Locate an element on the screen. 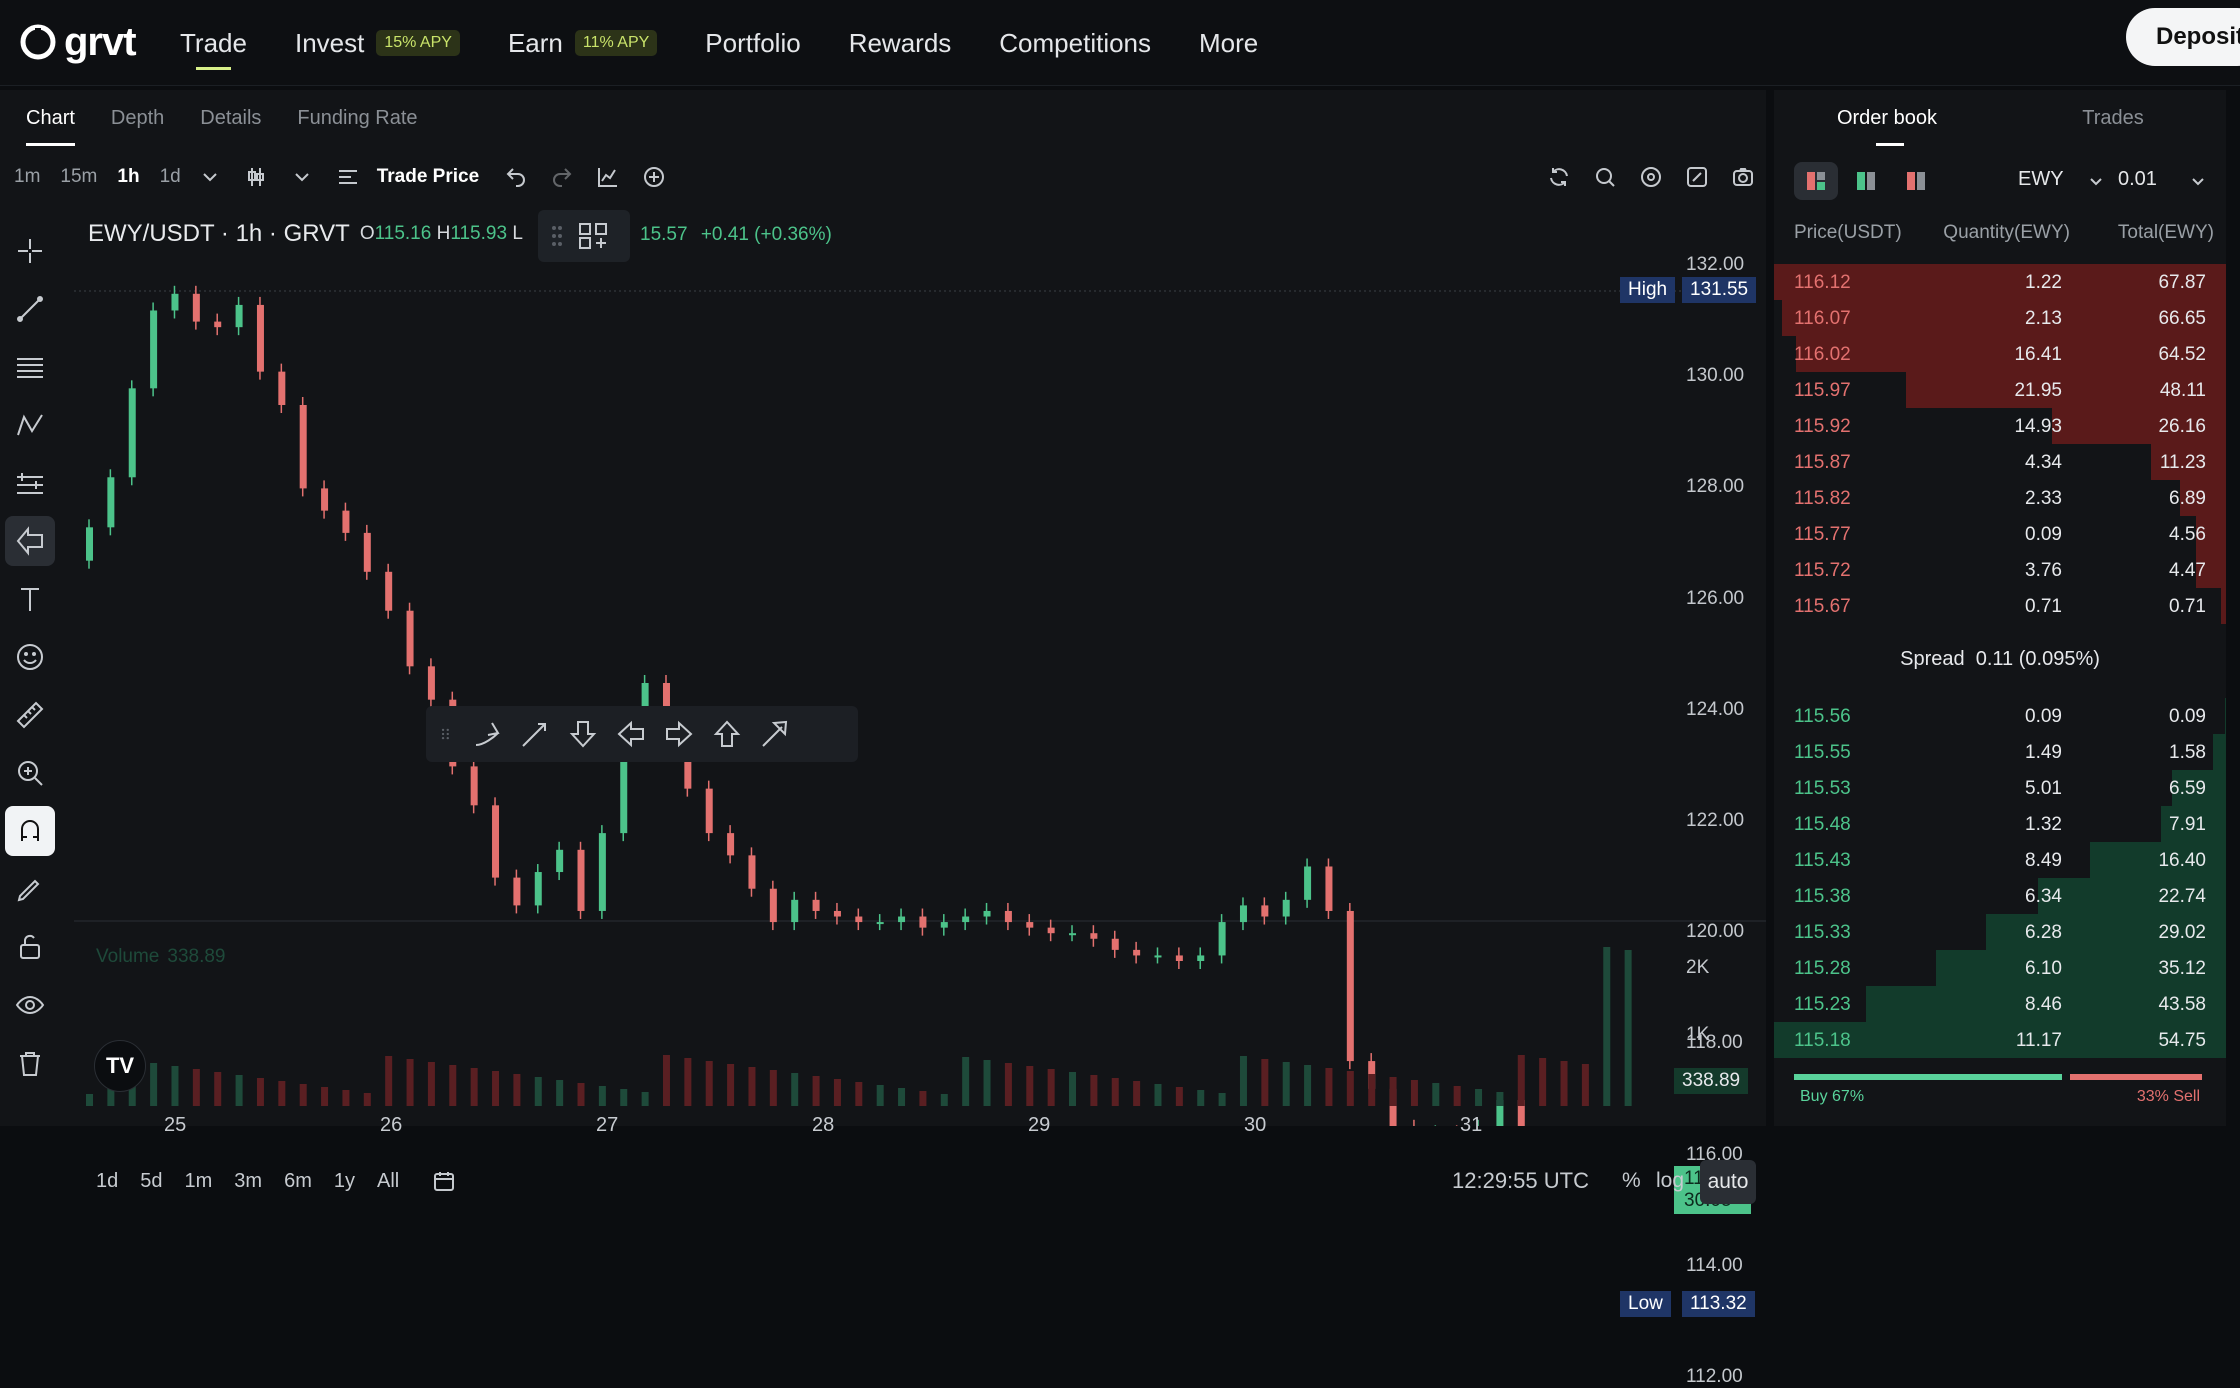 This screenshot has width=2240, height=1388. range-1m: 1m is located at coordinates (198, 1180).